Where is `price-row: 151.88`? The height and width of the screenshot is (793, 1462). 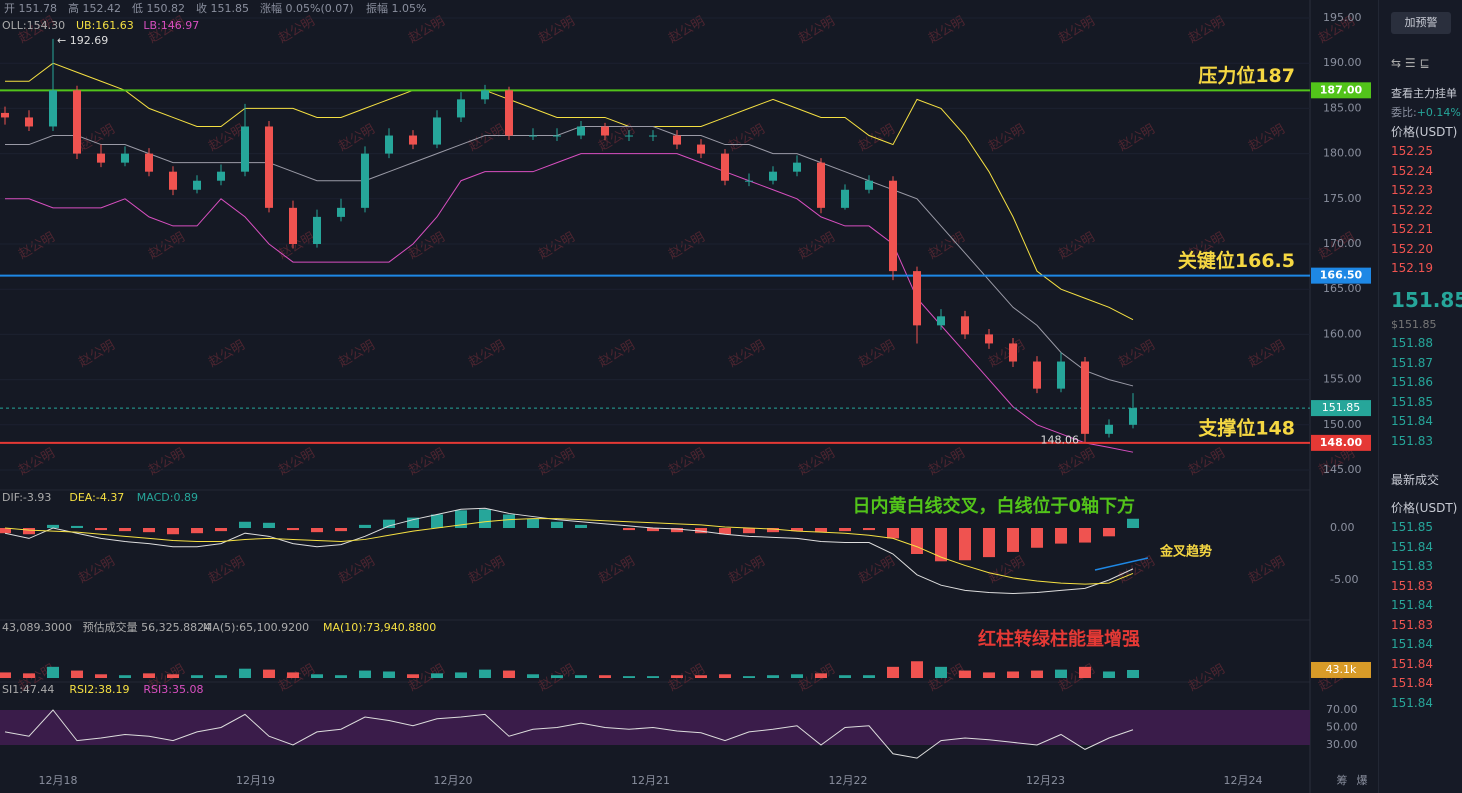
price-row: 151.88 is located at coordinates (1412, 343).